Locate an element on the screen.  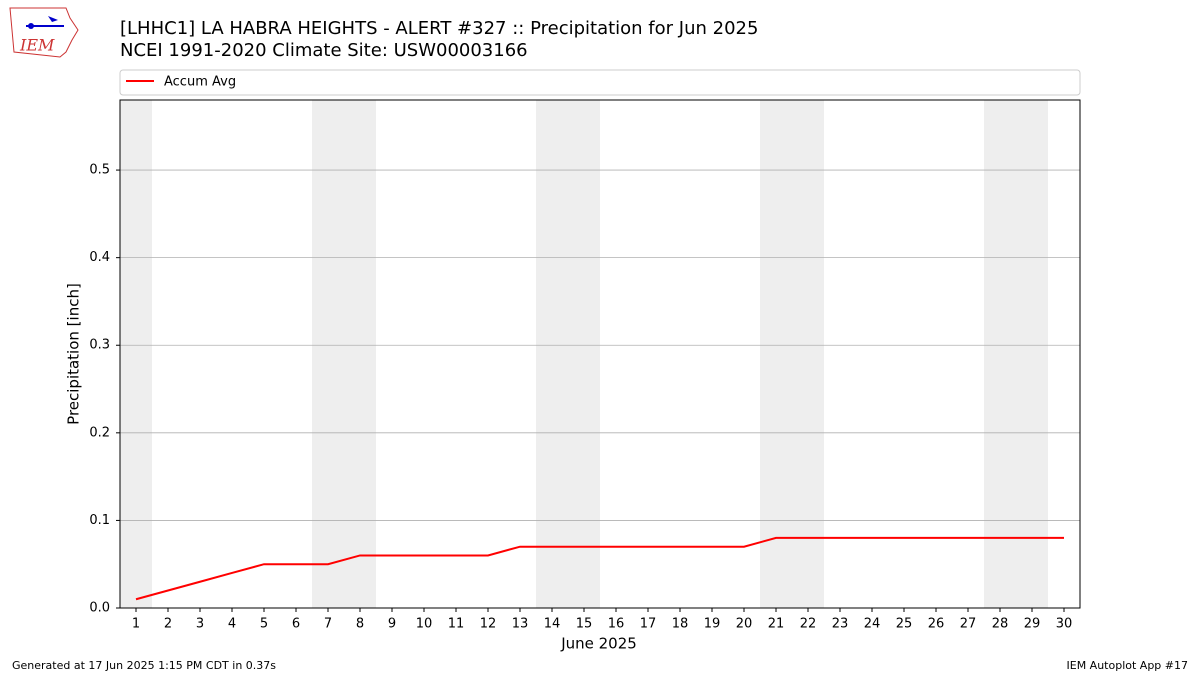
x-tick-label: 6 is located at coordinates (296, 624).